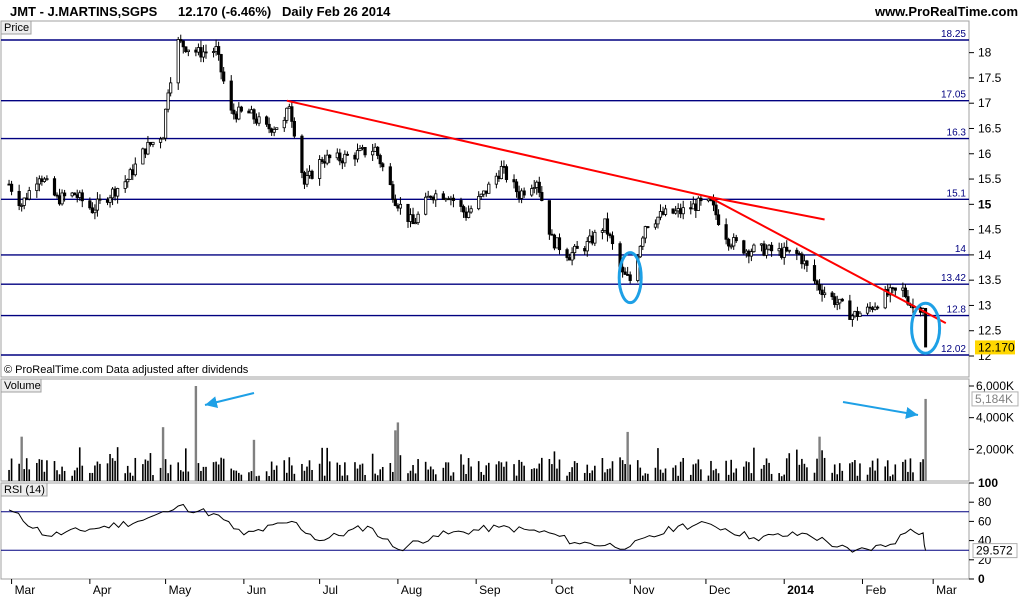 This screenshot has width=1024, height=600. Describe the element at coordinates (102, 590) in the screenshot. I see `x-tick-label: Apr` at that location.